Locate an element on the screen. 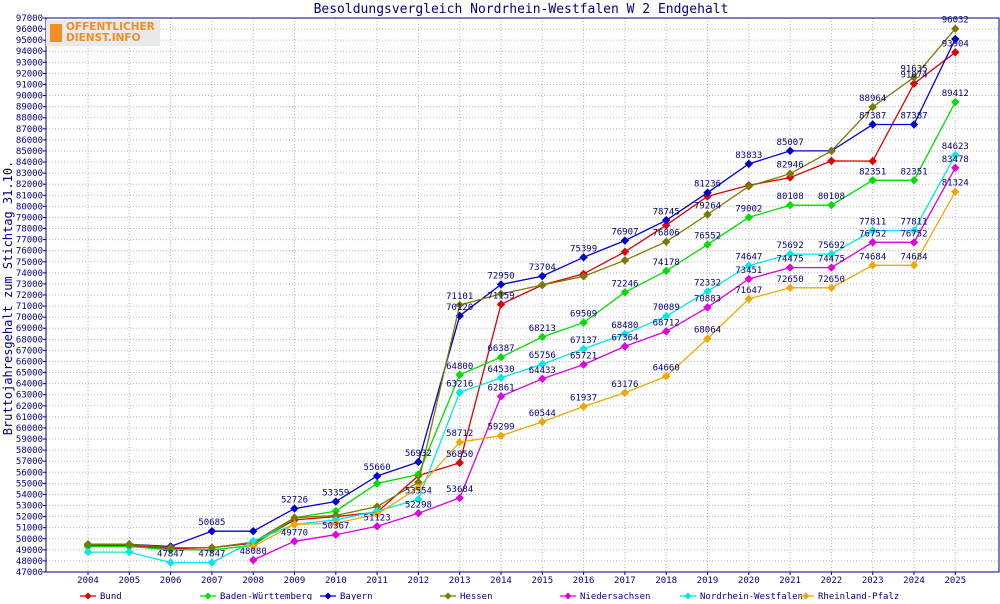 This screenshot has width=1000, height=604. y-tick-label: 97000 is located at coordinates (29, 19).